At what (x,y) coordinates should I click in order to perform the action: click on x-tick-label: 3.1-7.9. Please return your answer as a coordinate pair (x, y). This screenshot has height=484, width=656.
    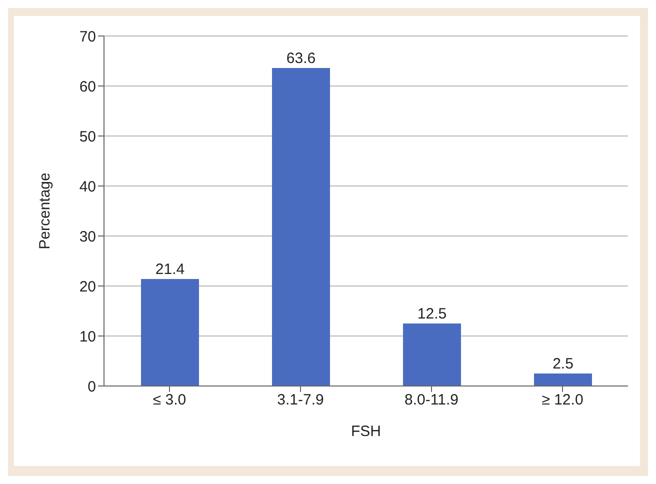
    Looking at the image, I should click on (300, 400).